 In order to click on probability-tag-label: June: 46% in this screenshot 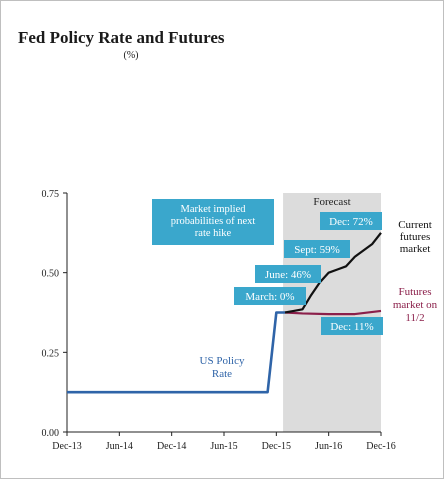, I will do `click(288, 275)`.